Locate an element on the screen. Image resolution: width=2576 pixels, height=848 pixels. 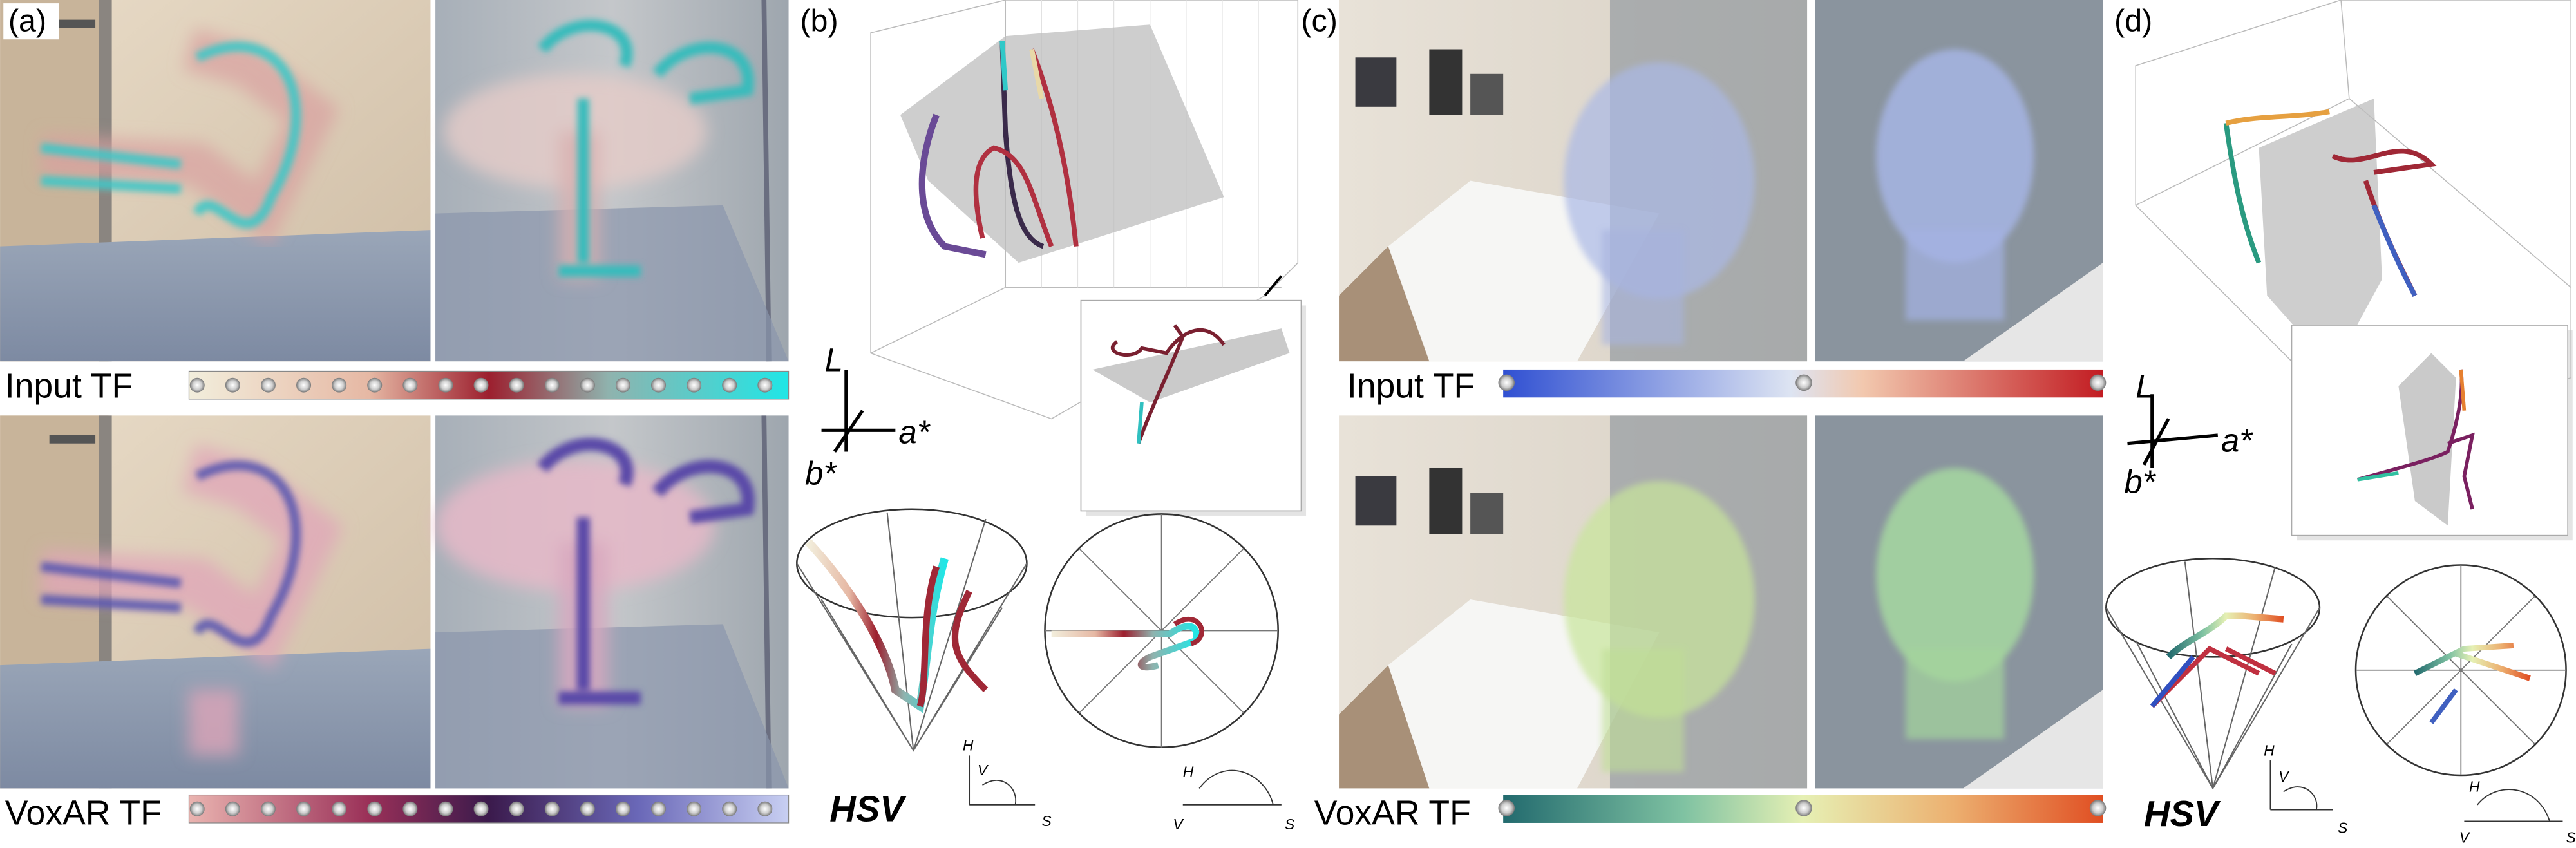
panel-label: (c) is located at coordinates (1319, 20).